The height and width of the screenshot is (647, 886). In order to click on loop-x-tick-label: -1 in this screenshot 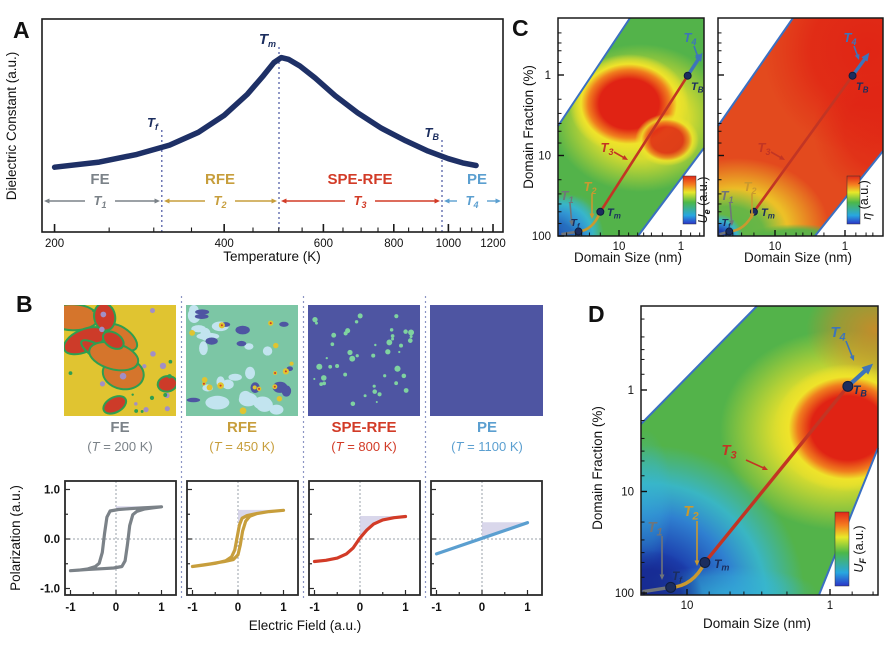, I will do `click(192, 608)`.